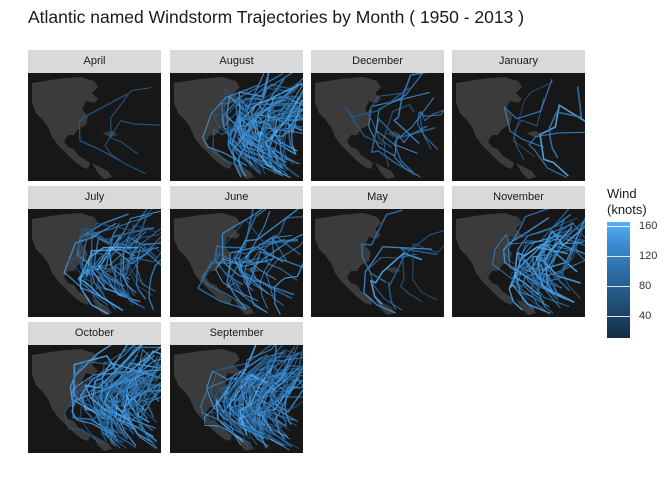 The height and width of the screenshot is (480, 672). Describe the element at coordinates (377, 197) in the screenshot. I see `facet-strip-label: May` at that location.